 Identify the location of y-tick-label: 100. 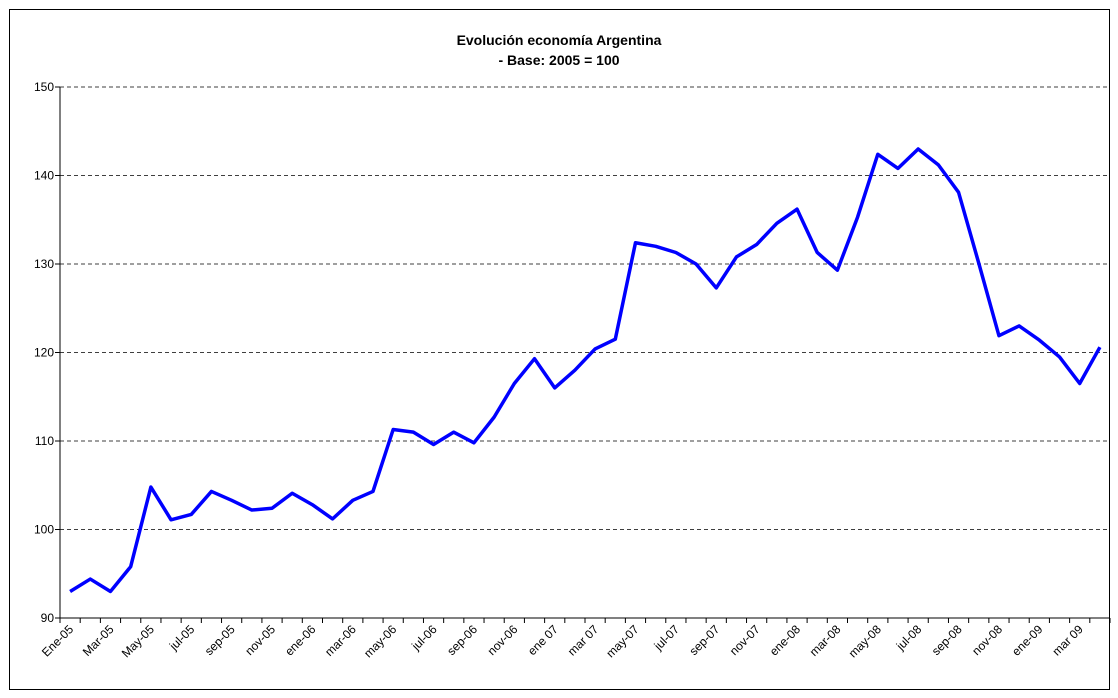
(44, 530).